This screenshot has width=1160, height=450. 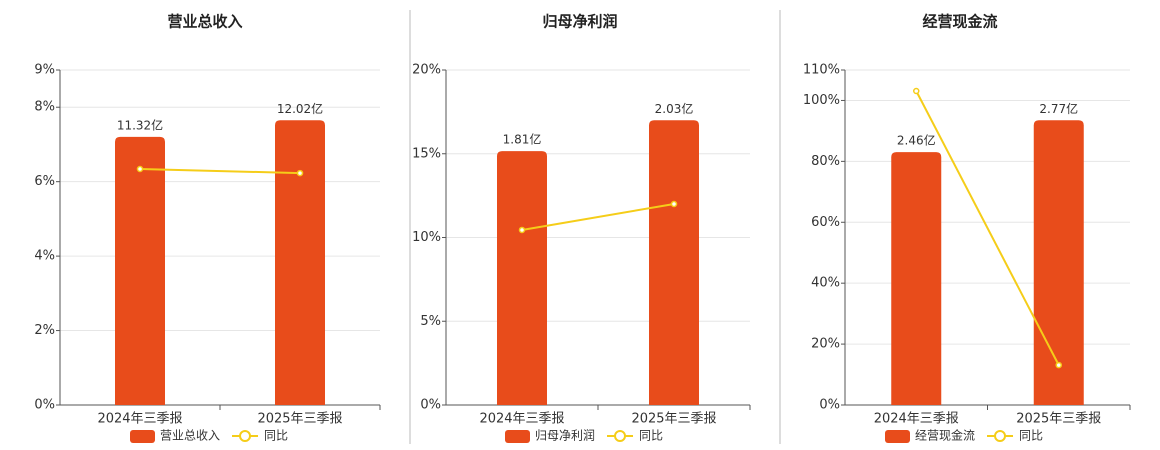 I want to click on legend-label: 归母净利润, so click(x=565, y=436).